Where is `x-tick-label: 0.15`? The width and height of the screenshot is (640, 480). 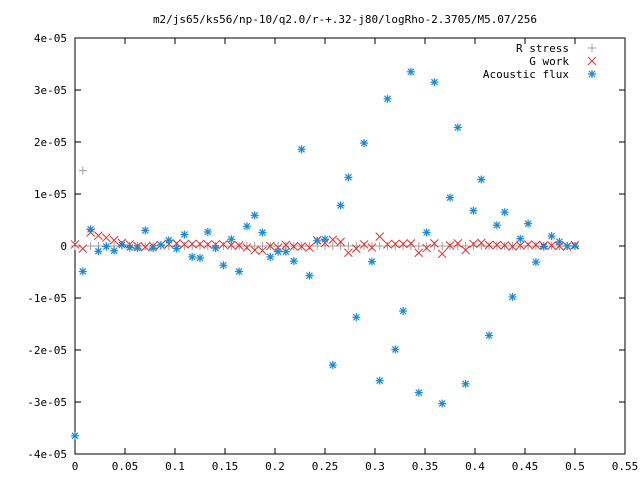
x-tick-label: 0.15 is located at coordinates (225, 466).